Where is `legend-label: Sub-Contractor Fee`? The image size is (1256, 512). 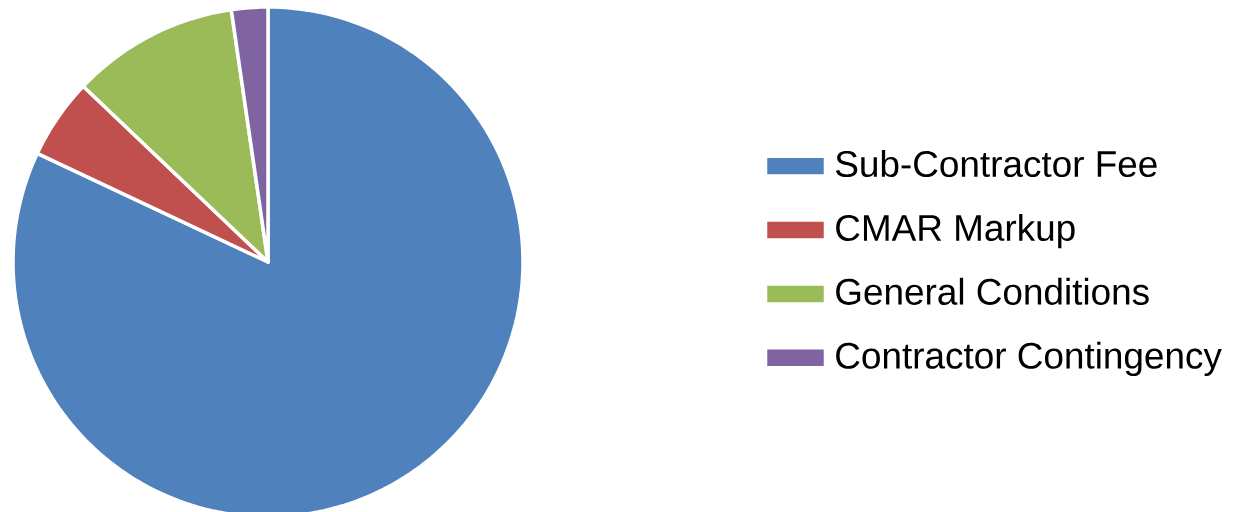 legend-label: Sub-Contractor Fee is located at coordinates (996, 164).